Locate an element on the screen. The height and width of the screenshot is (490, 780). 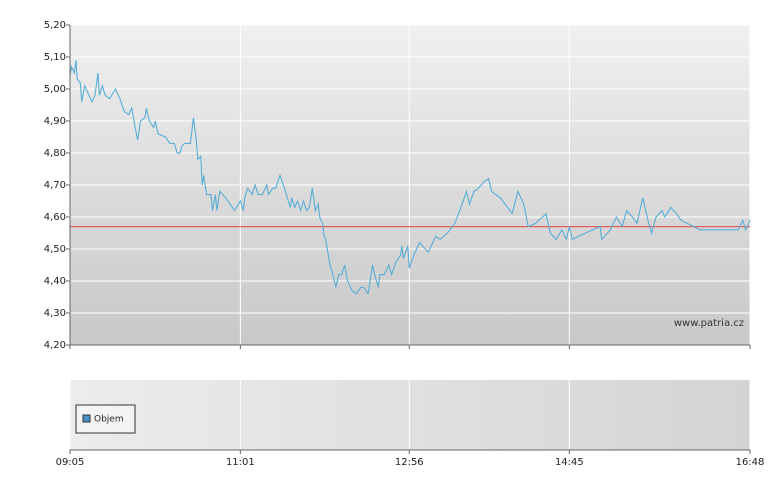
x-tick-label: 16:48 is located at coordinates (750, 462).